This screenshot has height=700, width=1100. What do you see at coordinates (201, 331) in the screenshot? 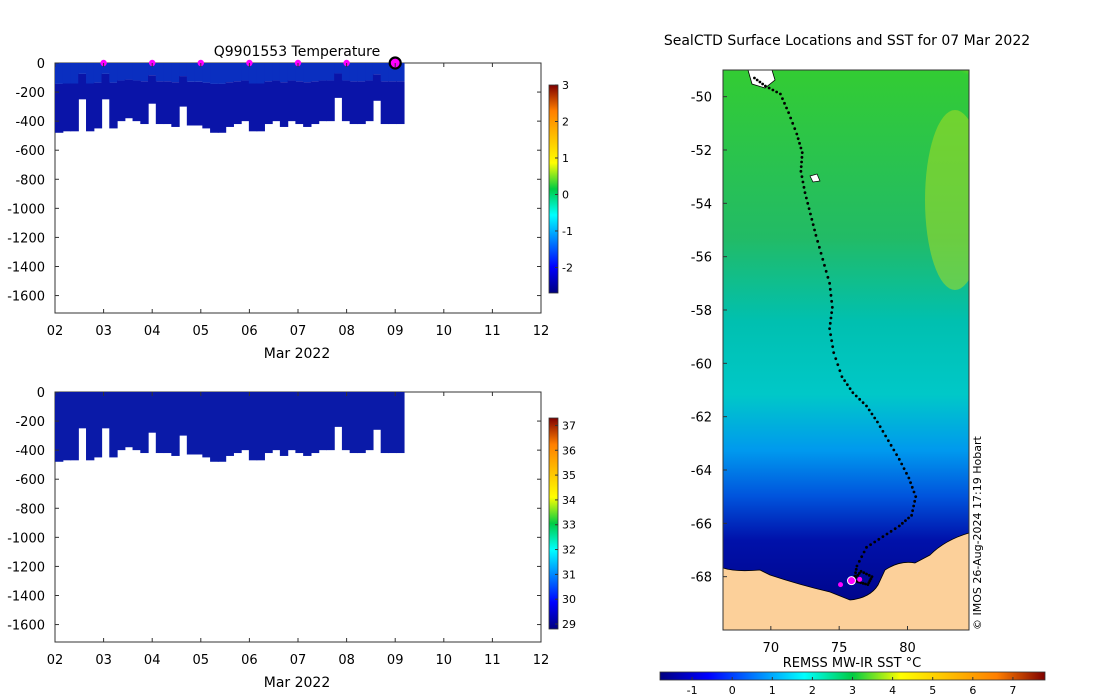
I see `x-tick-label: 05` at bounding box center [201, 331].